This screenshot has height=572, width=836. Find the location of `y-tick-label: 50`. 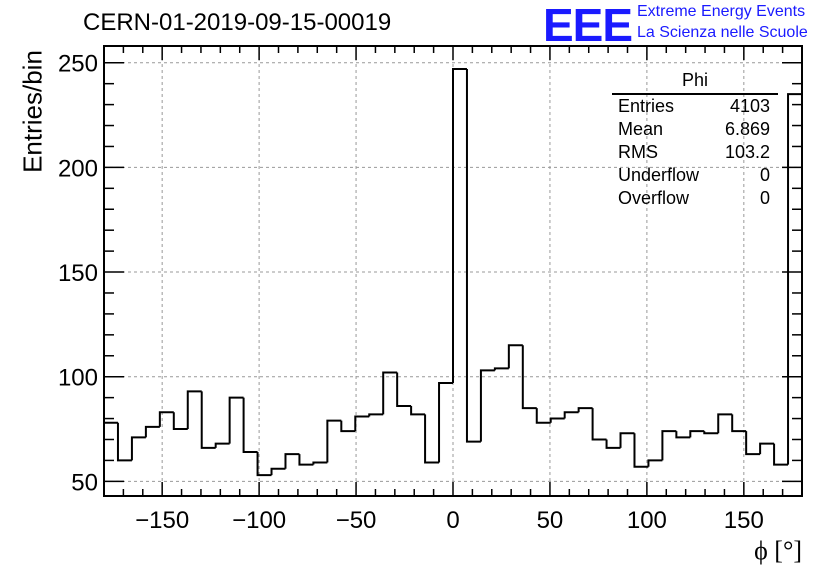

y-tick-label: 50 is located at coordinates (84, 482).